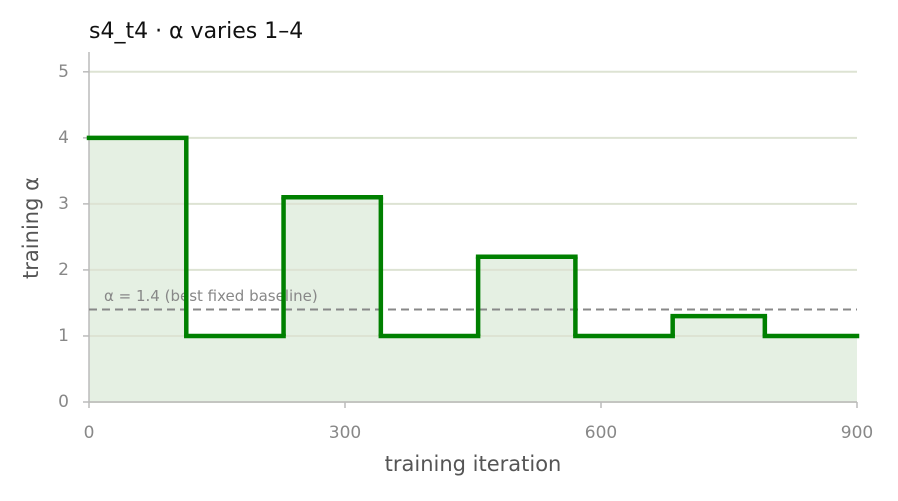 The width and height of the screenshot is (898, 501). What do you see at coordinates (63, 138) in the screenshot?
I see `y-tick-label: 4` at bounding box center [63, 138].